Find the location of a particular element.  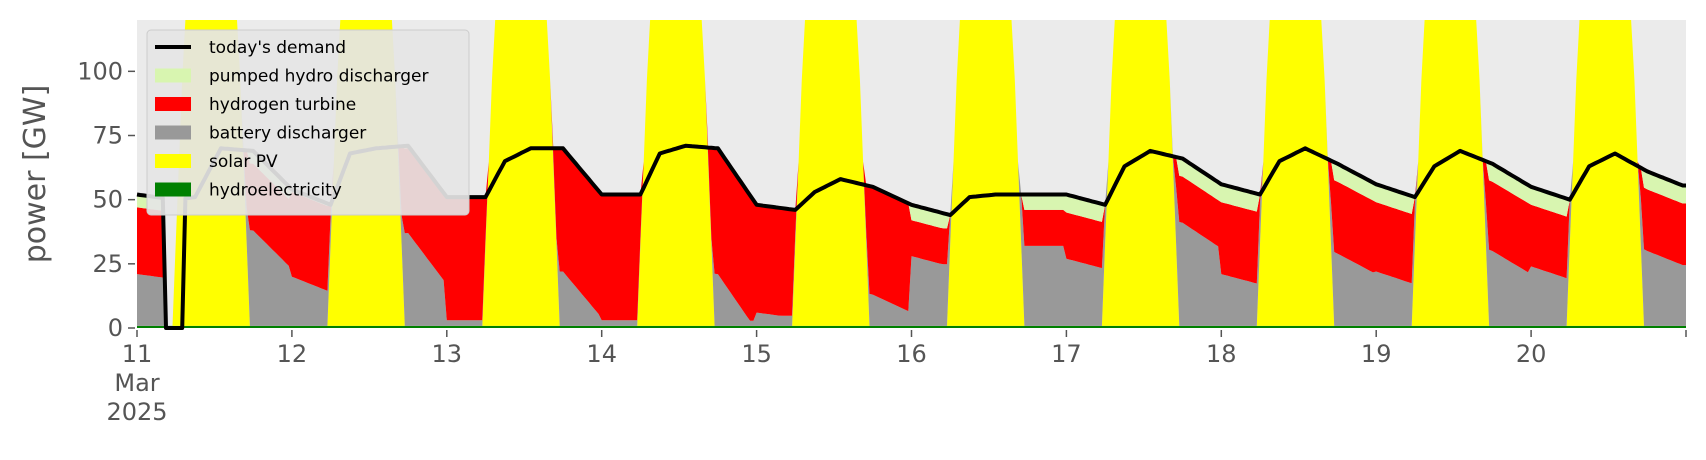

y-tick-label: 0 is located at coordinates (115, 328).